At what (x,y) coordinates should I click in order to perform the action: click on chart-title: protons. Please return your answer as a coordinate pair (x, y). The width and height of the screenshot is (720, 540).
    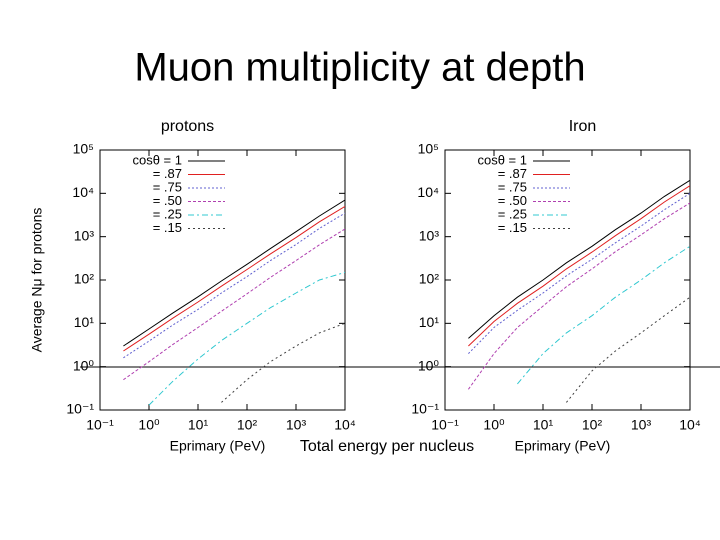
    Looking at the image, I should click on (187, 126).